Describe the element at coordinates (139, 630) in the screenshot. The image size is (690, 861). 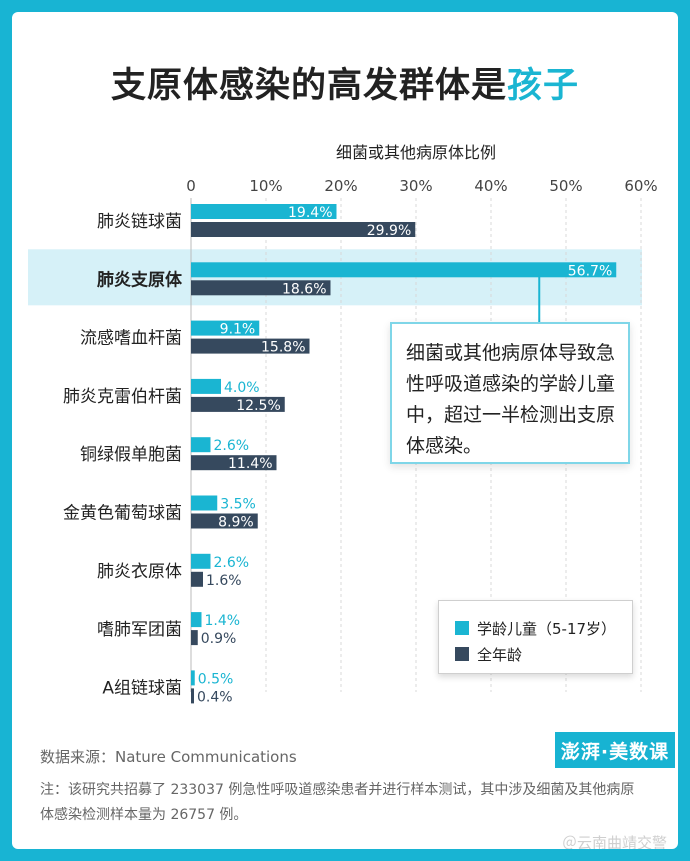
I see `category-label: 嗜肺军团菌` at that location.